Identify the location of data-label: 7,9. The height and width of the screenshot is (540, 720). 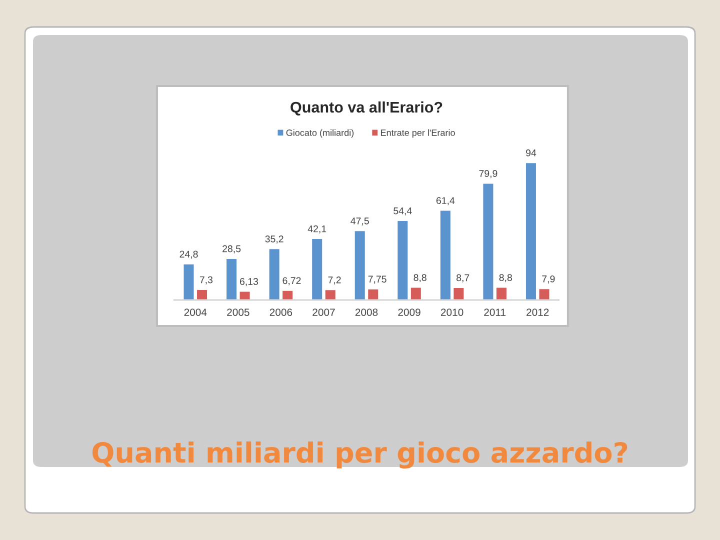
(548, 279).